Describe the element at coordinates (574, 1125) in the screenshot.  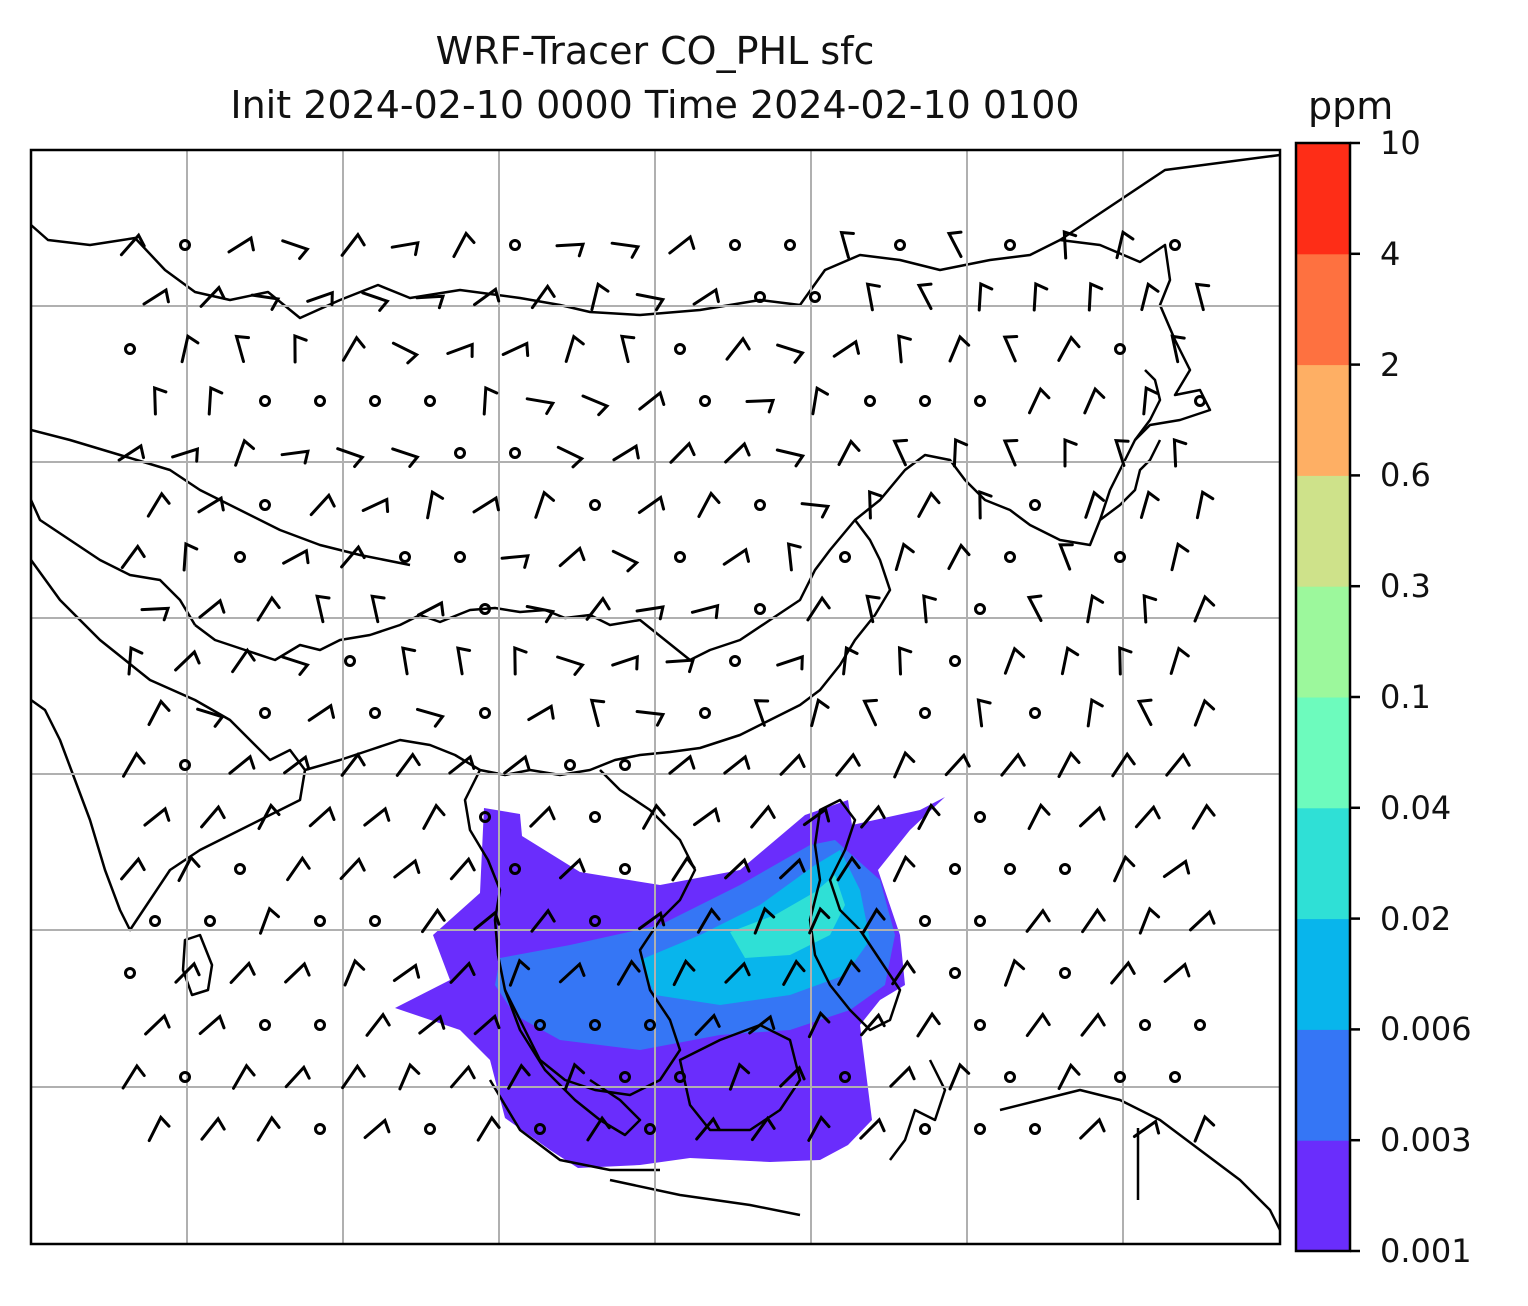
I see `coast-sumatra` at that location.